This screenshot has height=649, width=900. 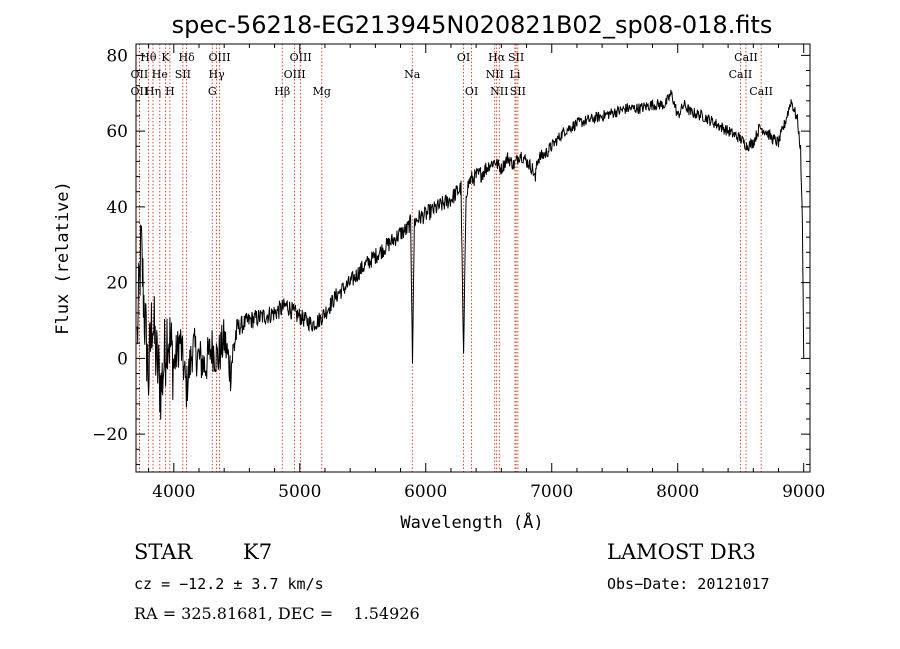 I want to click on y-tick-label-0: −20, so click(x=110, y=435).